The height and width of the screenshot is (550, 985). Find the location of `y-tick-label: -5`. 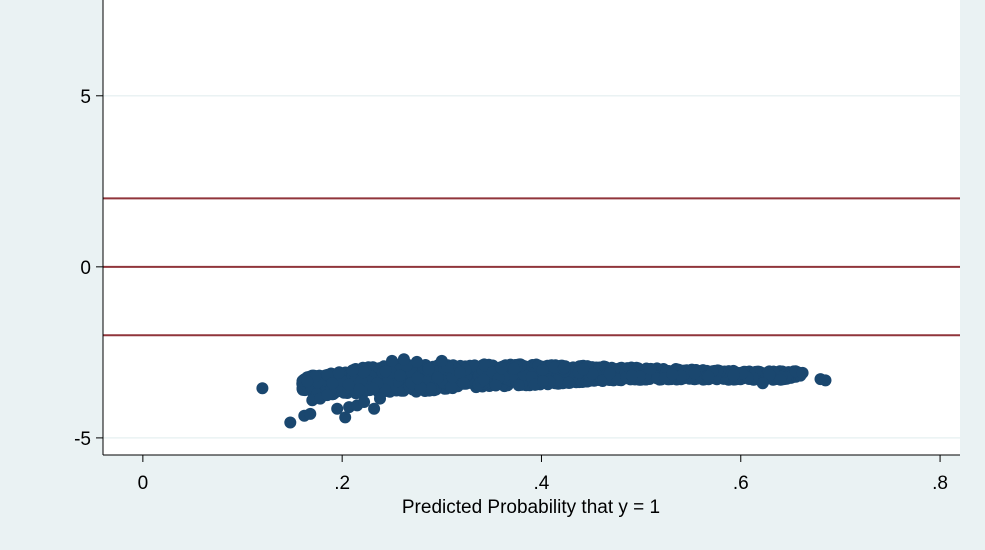

y-tick-label: -5 is located at coordinates (82, 439).